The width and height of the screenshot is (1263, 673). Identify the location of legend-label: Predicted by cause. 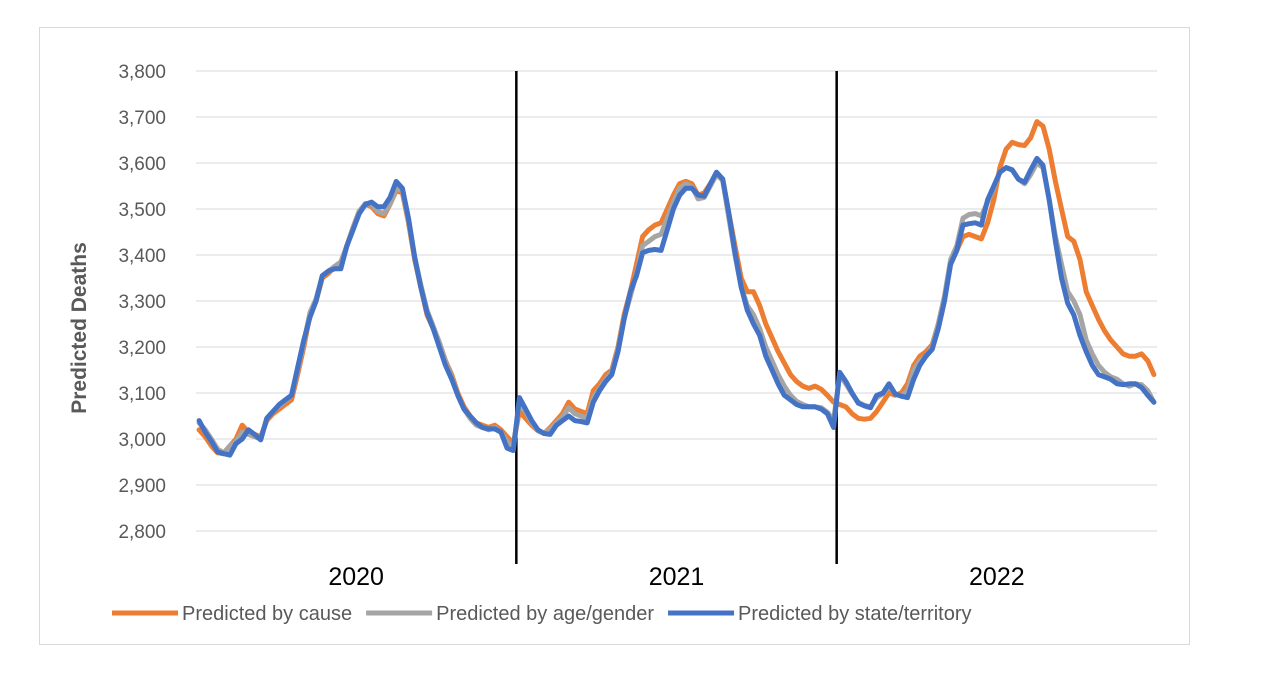
(267, 614).